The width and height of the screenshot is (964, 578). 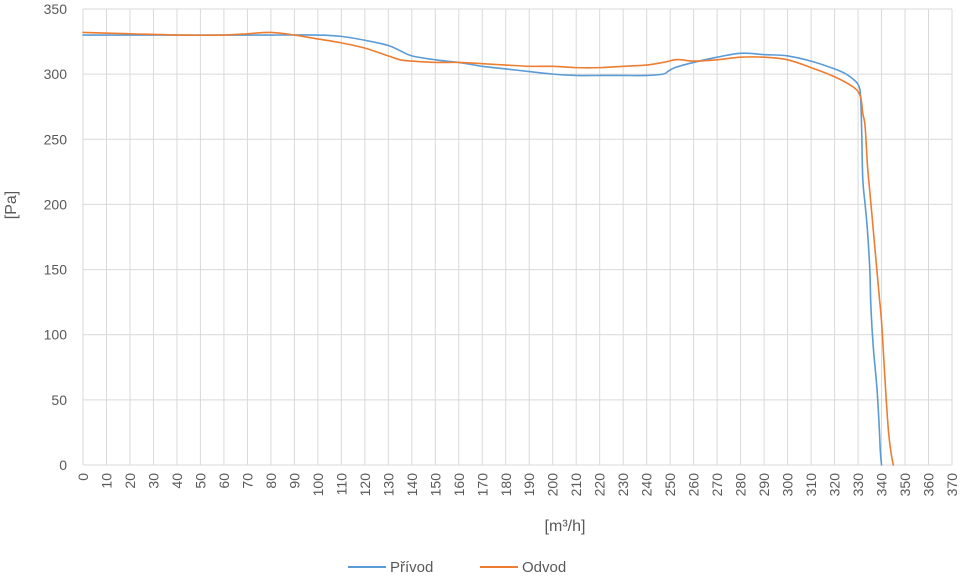 I want to click on legend-label-privod: Přívod, so click(x=411, y=567).